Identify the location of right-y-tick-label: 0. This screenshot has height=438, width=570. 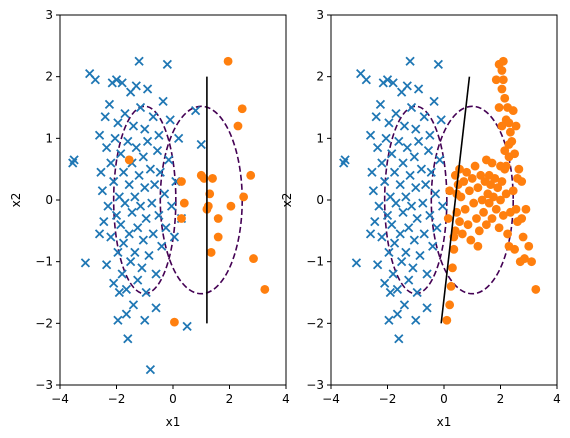
(320, 200).